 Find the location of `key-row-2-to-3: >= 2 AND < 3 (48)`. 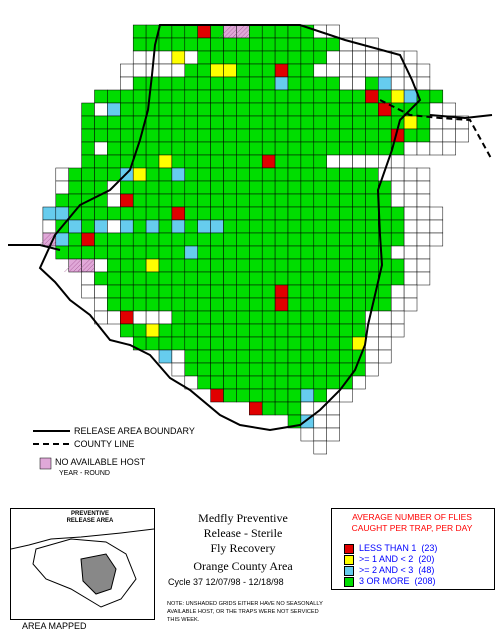

key-row-2-to-3: >= 2 AND < 3 (48) is located at coordinates (389, 570).